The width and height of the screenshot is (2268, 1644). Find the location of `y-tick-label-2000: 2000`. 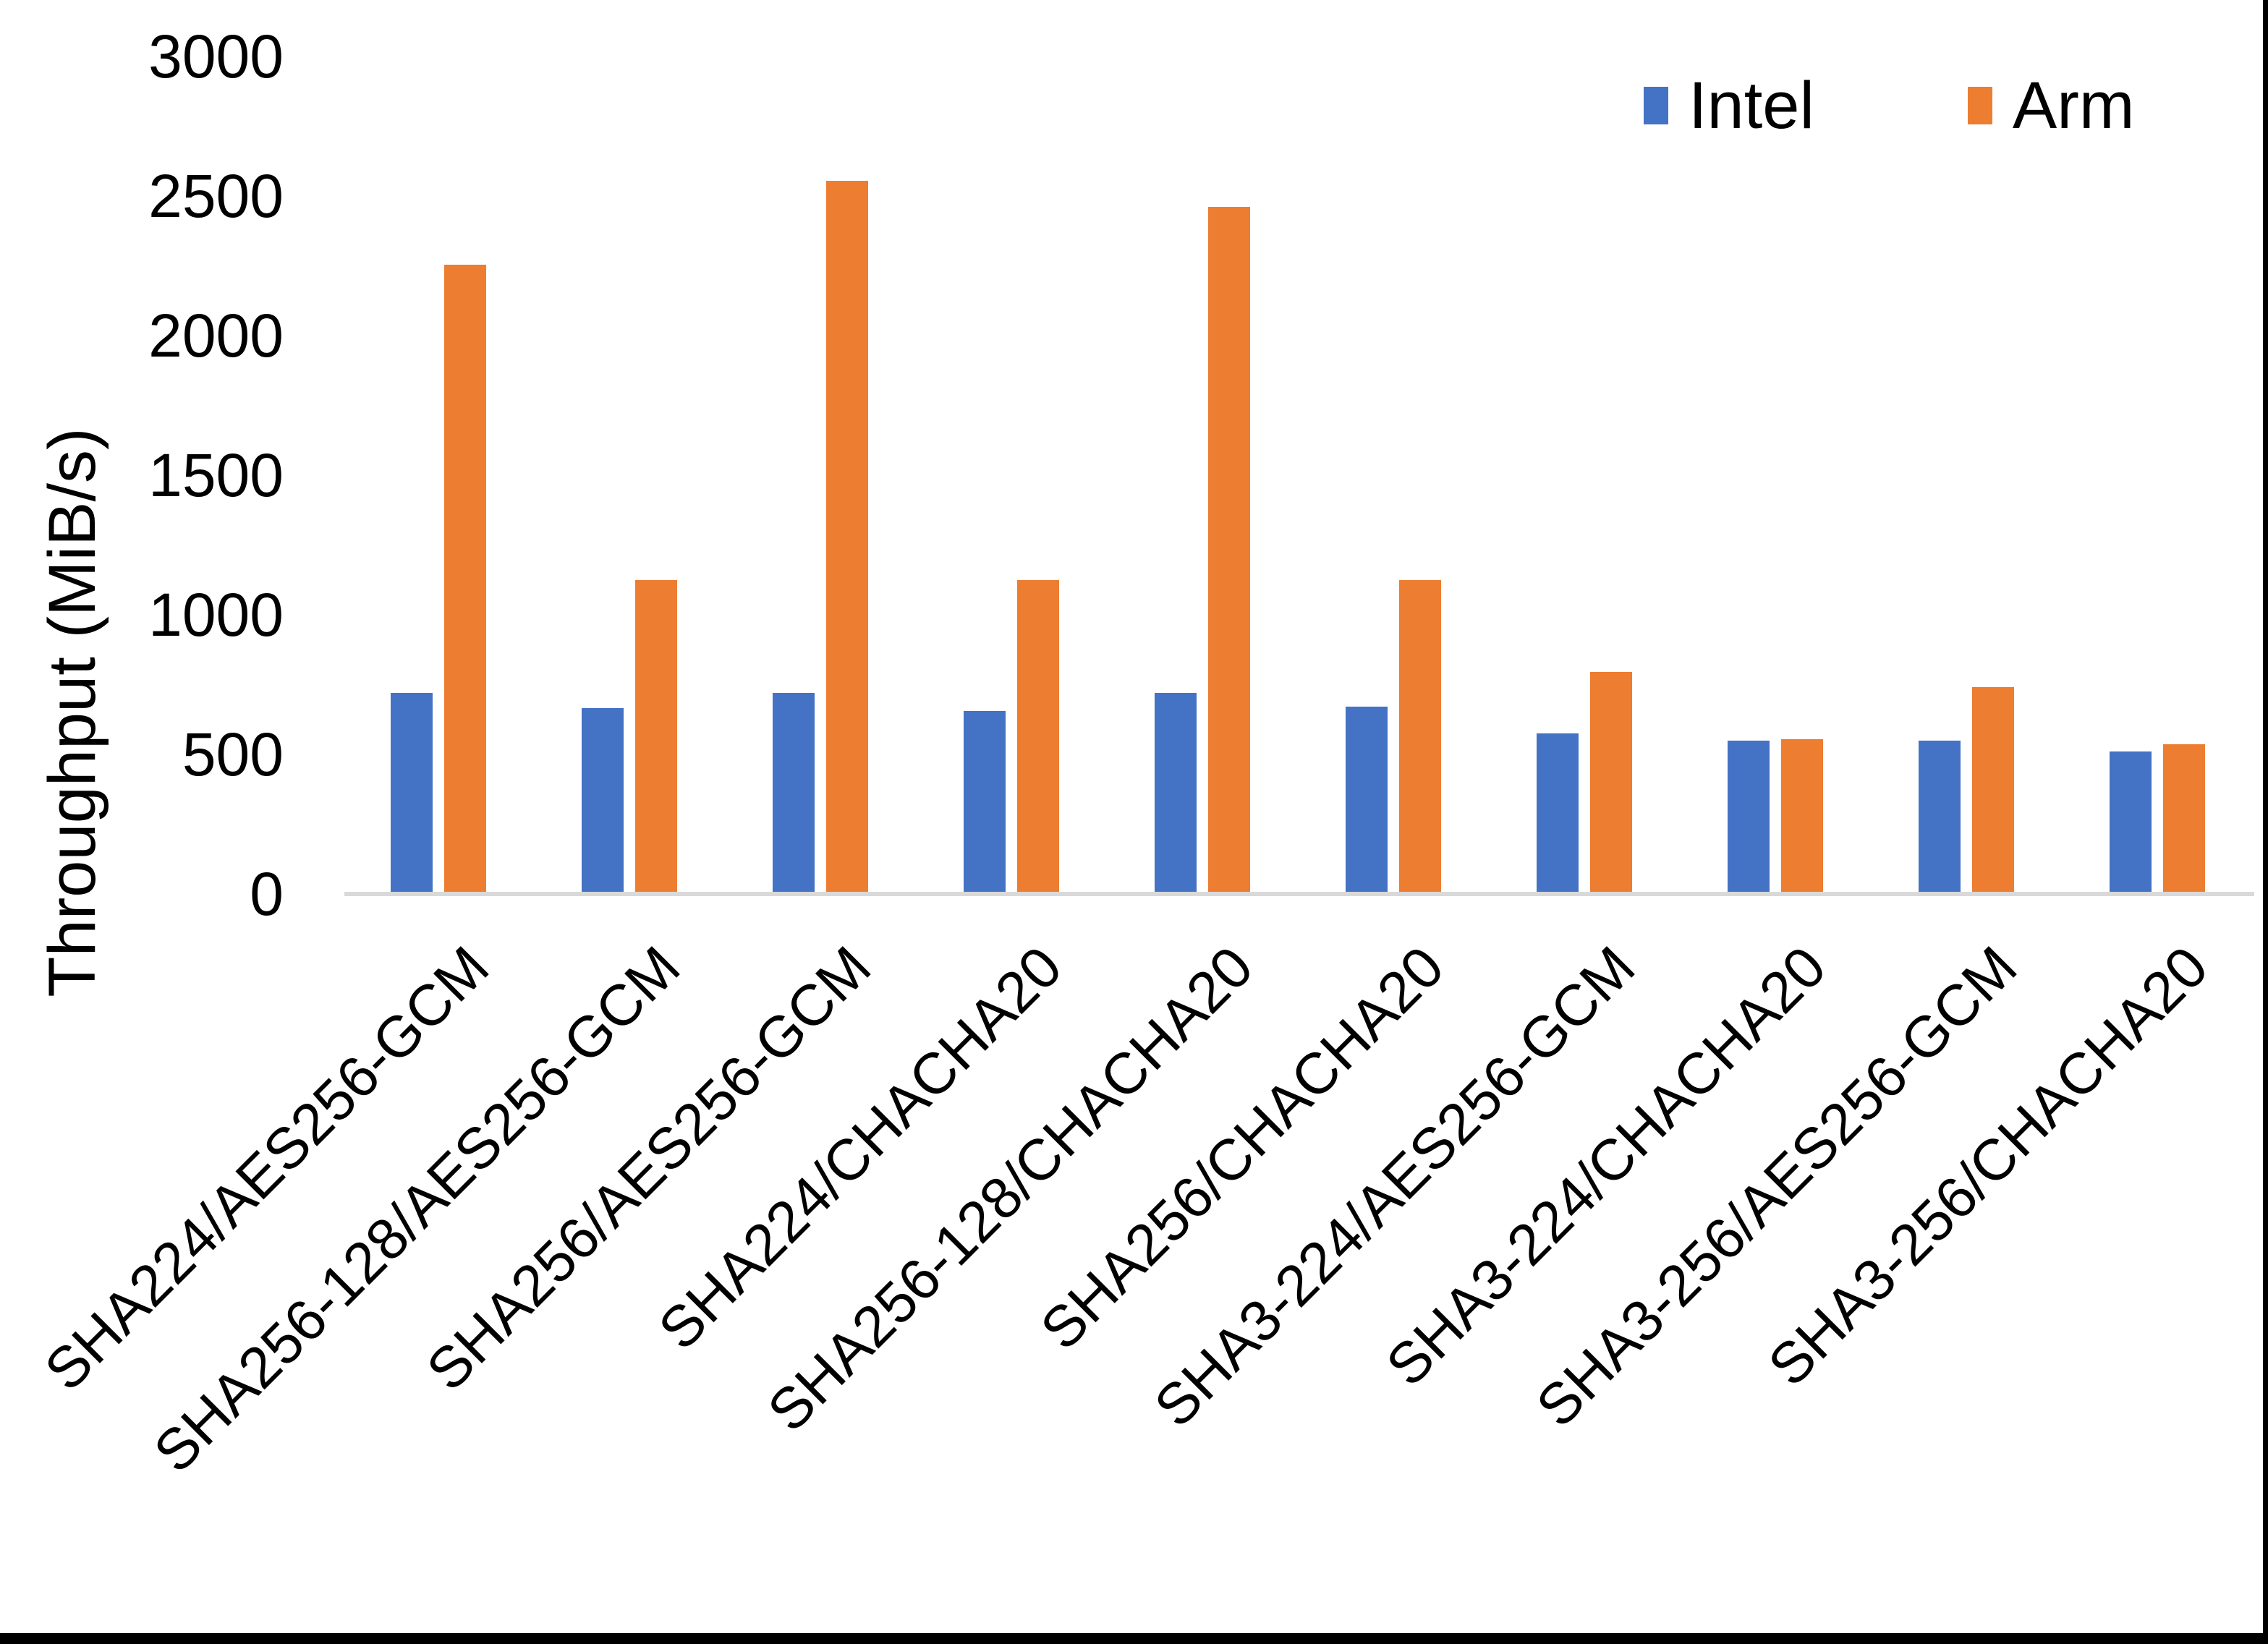

y-tick-label-2000: 2000 is located at coordinates (216, 336).